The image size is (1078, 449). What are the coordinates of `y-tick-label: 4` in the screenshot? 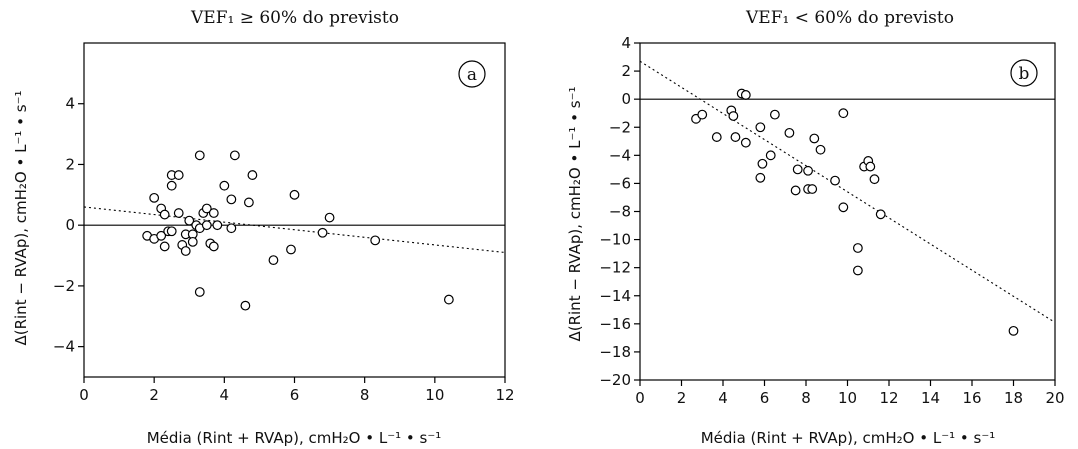 It's located at (70, 104).